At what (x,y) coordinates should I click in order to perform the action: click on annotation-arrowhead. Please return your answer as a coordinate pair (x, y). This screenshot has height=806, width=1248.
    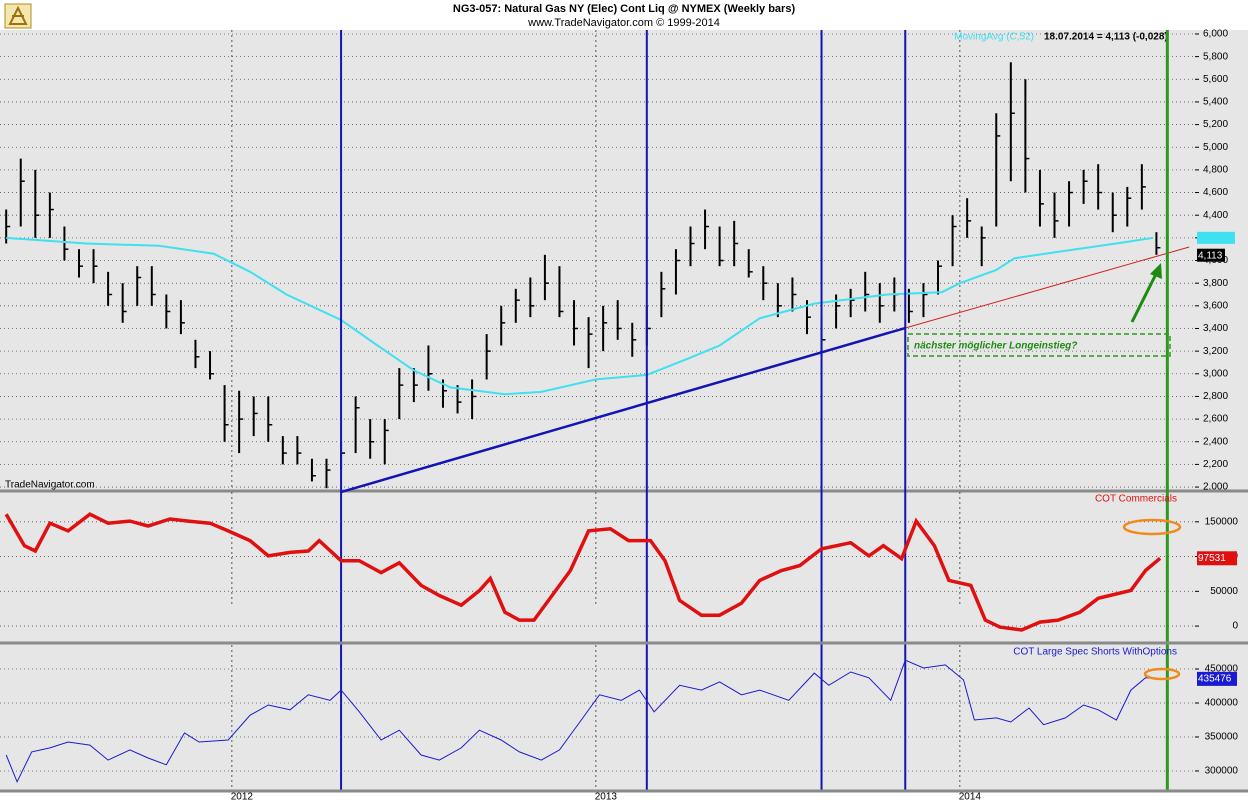
    Looking at the image, I should click on (1156, 271).